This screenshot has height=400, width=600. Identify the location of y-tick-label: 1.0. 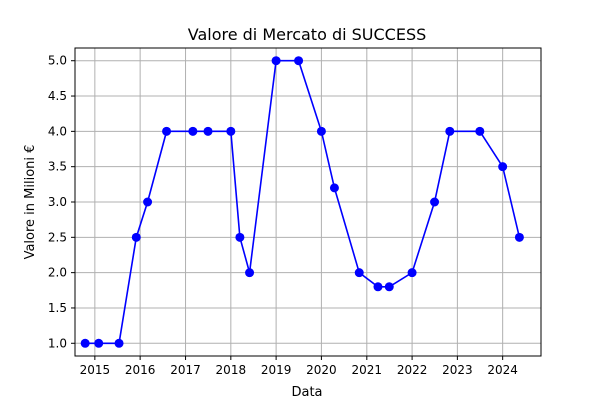
(57, 343).